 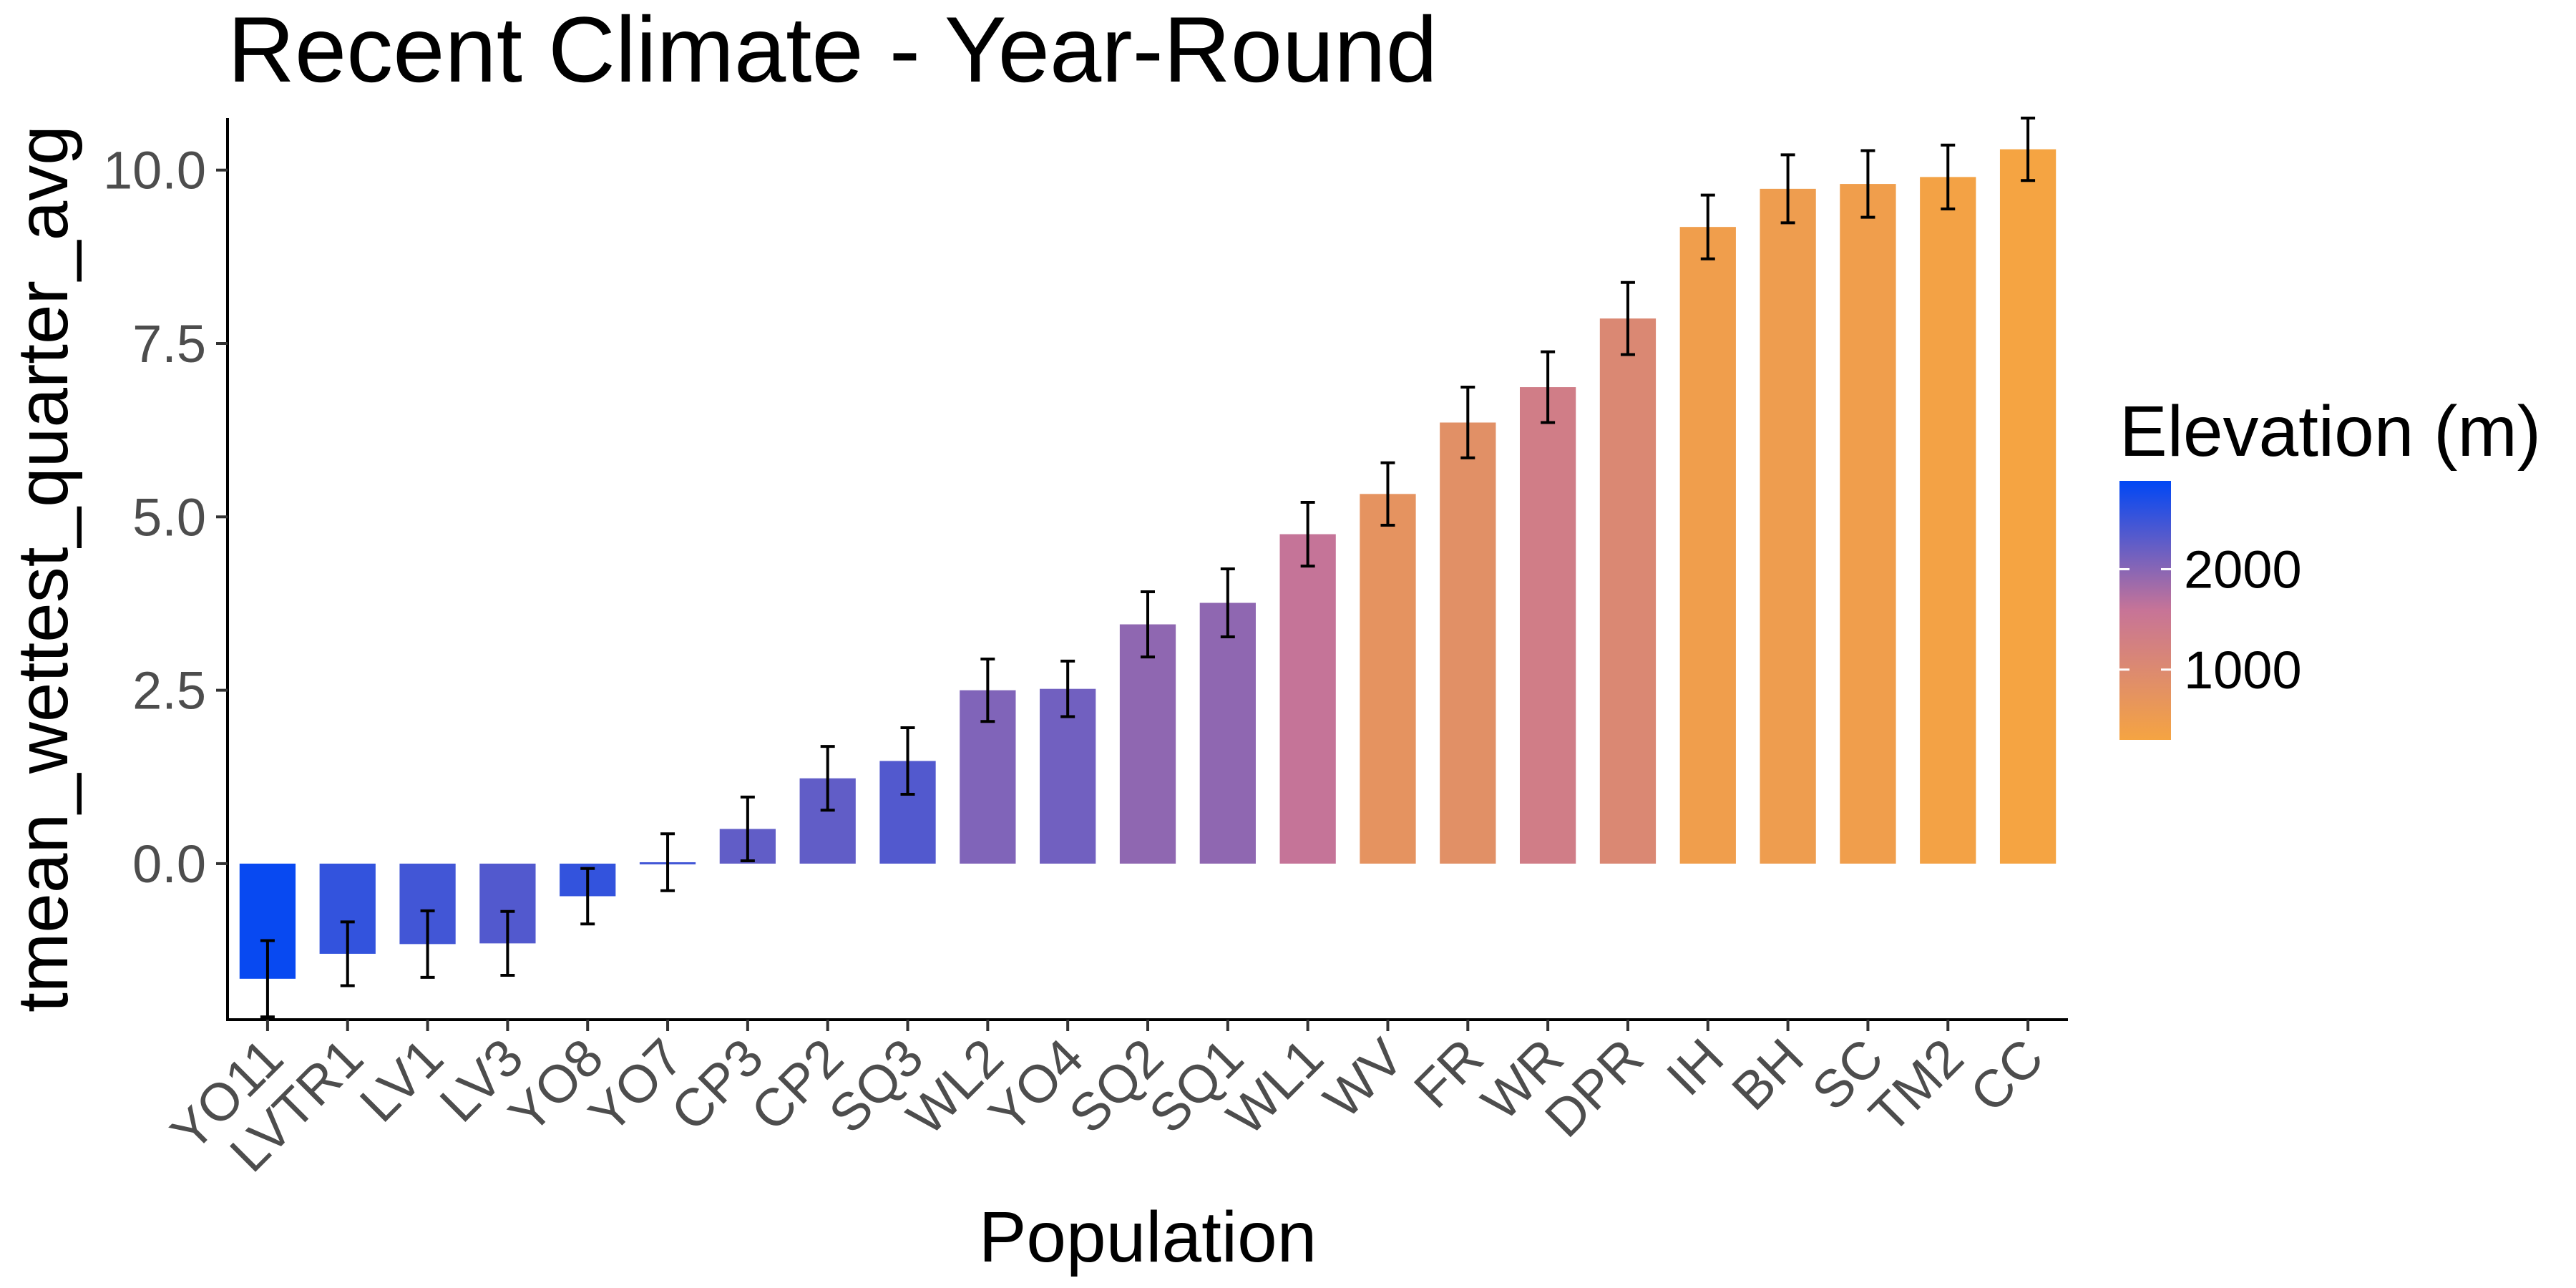 I want to click on errorbar-sc, so click(x=1867, y=184).